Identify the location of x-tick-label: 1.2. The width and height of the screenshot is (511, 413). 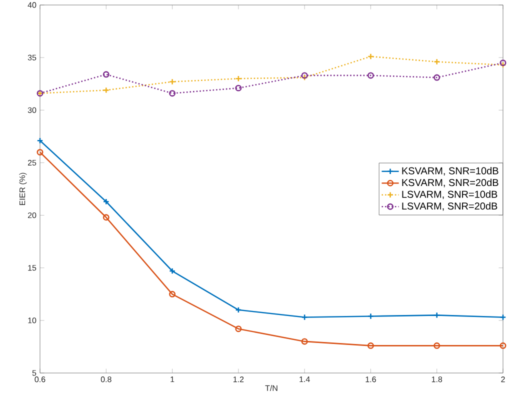
(238, 379).